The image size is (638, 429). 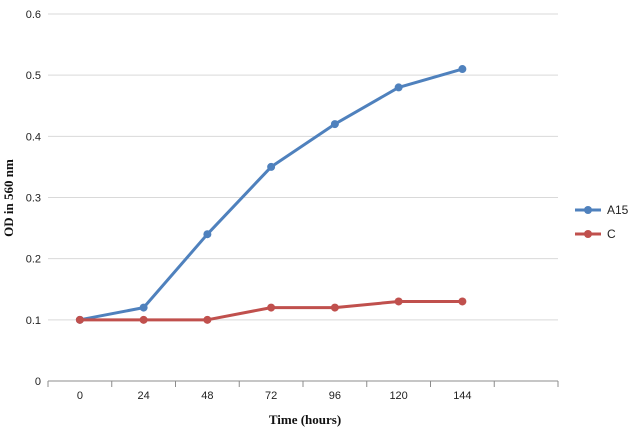 What do you see at coordinates (602, 222) in the screenshot?
I see `legend: A15 C` at bounding box center [602, 222].